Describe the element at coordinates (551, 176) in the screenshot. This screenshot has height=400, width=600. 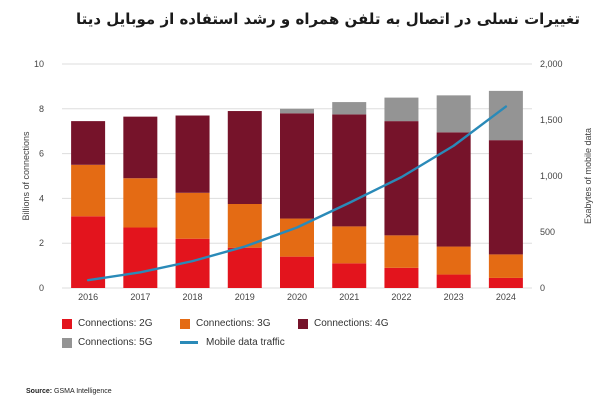
I see `y2-tick-label: 1,000` at that location.